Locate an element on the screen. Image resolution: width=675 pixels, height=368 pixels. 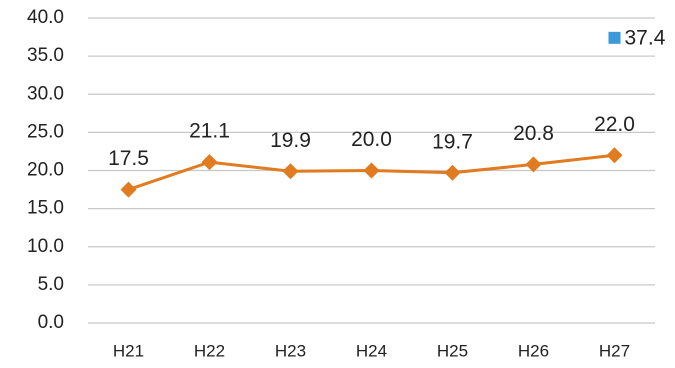
x-tick-label: H25 is located at coordinates (452, 350).